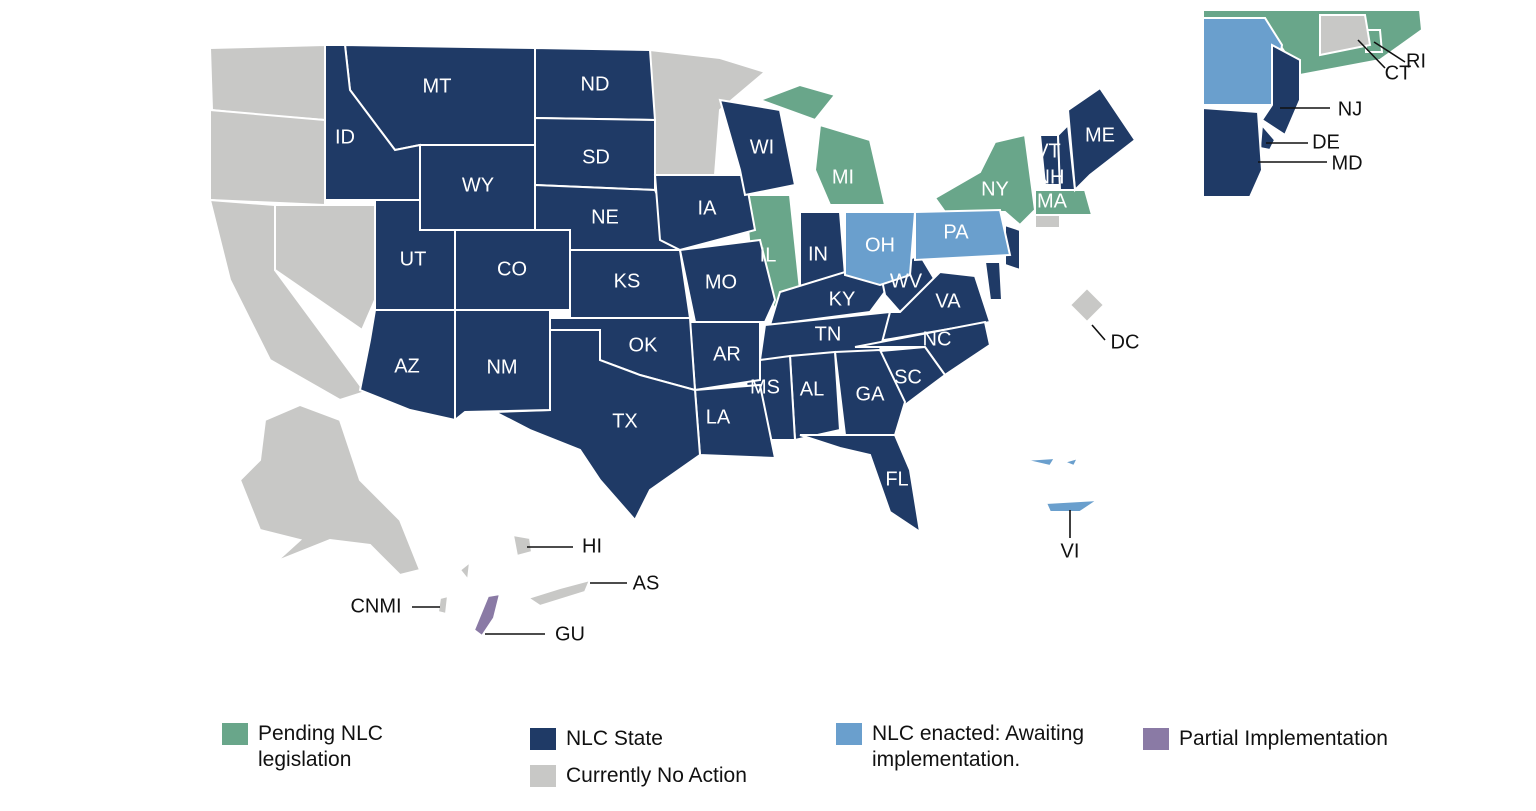  Describe the element at coordinates (501, 367) in the screenshot. I see `region-label: NM` at that location.